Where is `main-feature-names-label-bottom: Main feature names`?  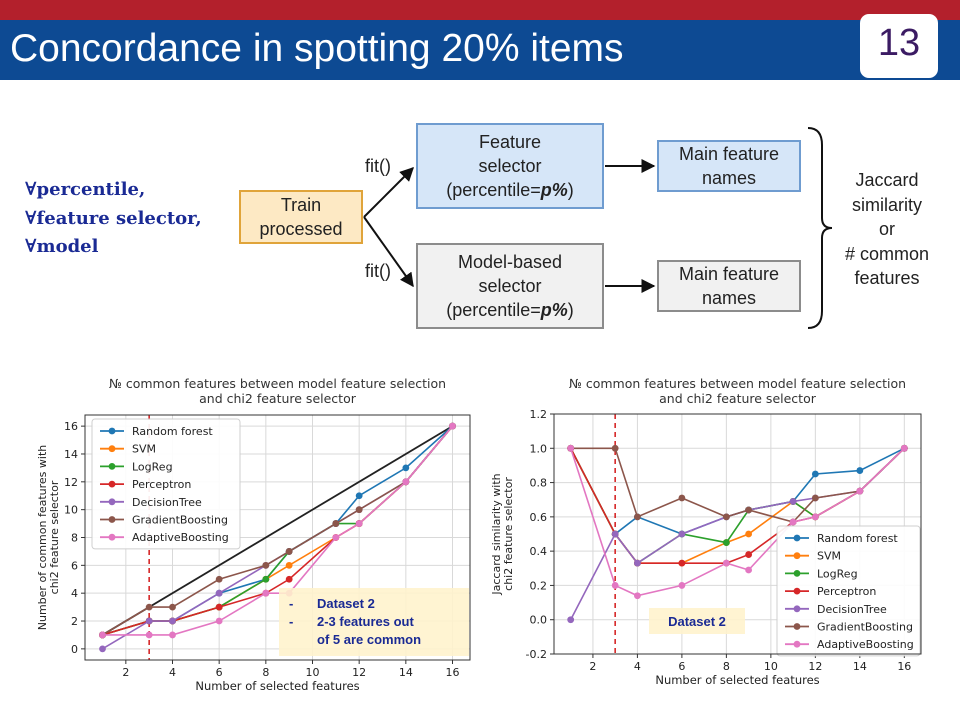 main-feature-names-label-bottom: Main feature names is located at coordinates (729, 286).